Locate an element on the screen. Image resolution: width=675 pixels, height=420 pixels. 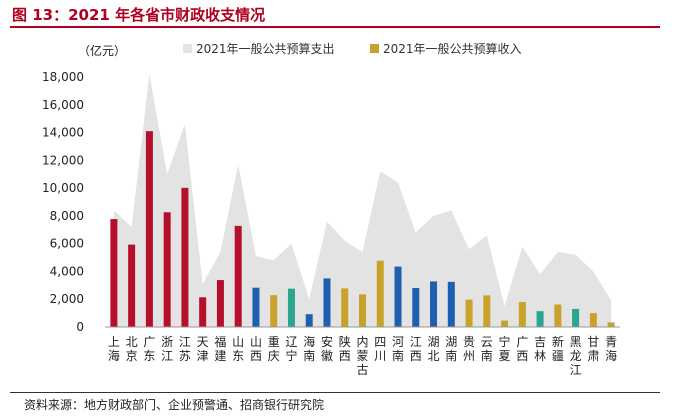
category-label: 浙江 is located at coordinates (167, 349).